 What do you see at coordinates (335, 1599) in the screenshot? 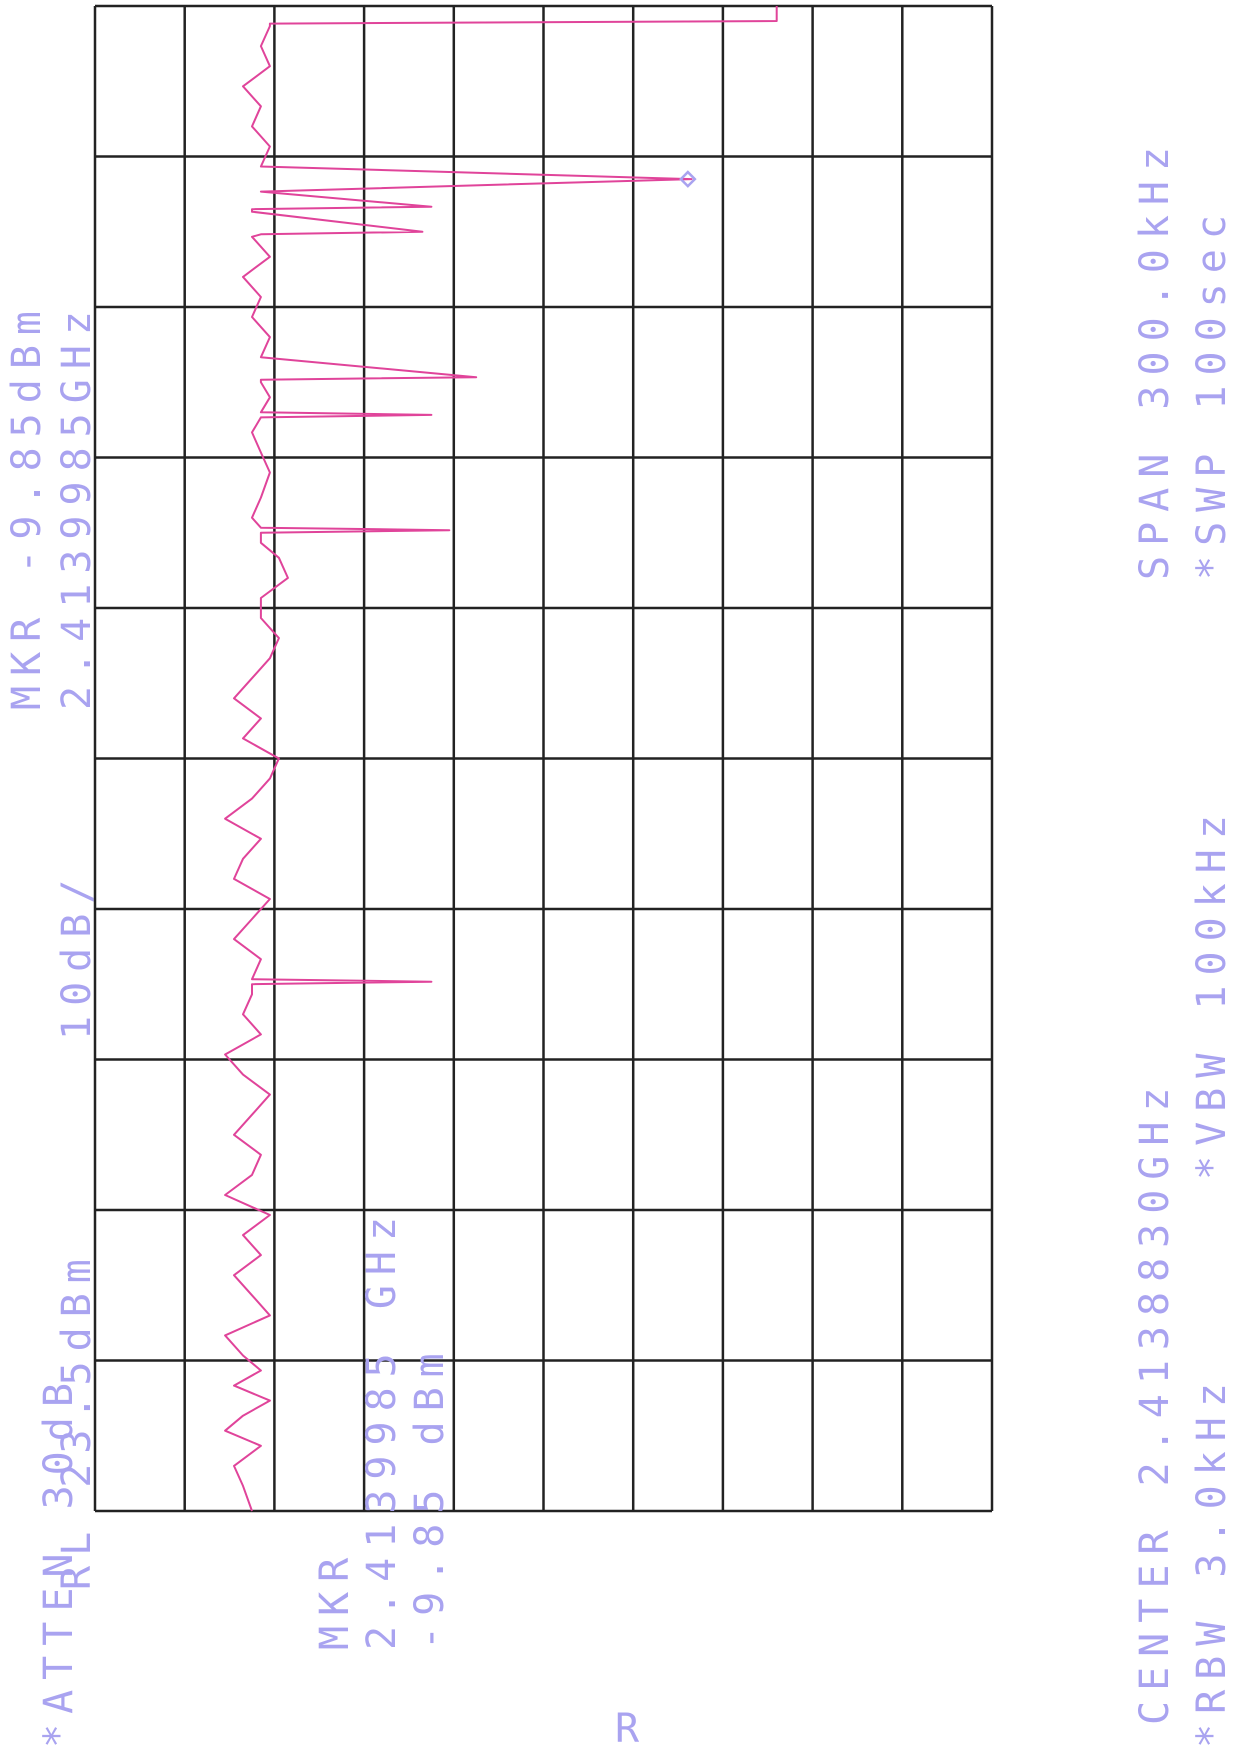
I see `marker-readout-title: MKR` at bounding box center [335, 1599].